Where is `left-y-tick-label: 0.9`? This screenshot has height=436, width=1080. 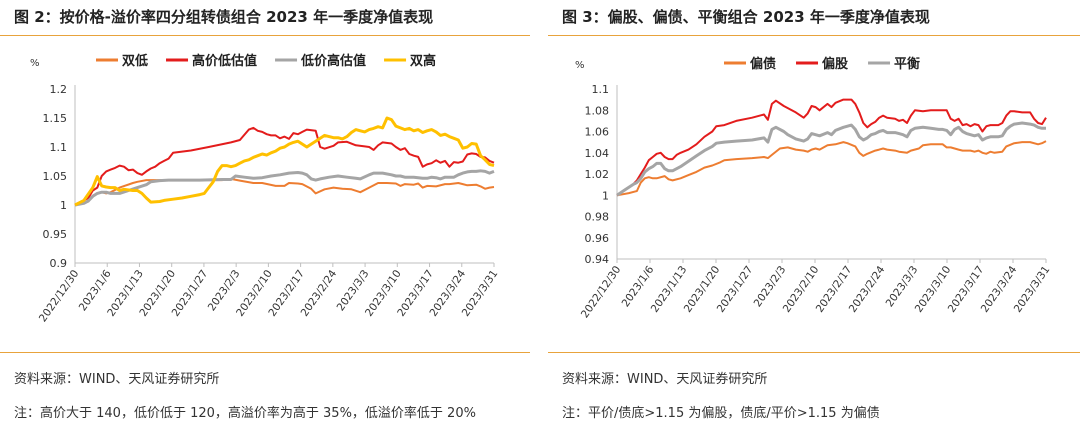 left-y-tick-label: 0.9 is located at coordinates (59, 263).